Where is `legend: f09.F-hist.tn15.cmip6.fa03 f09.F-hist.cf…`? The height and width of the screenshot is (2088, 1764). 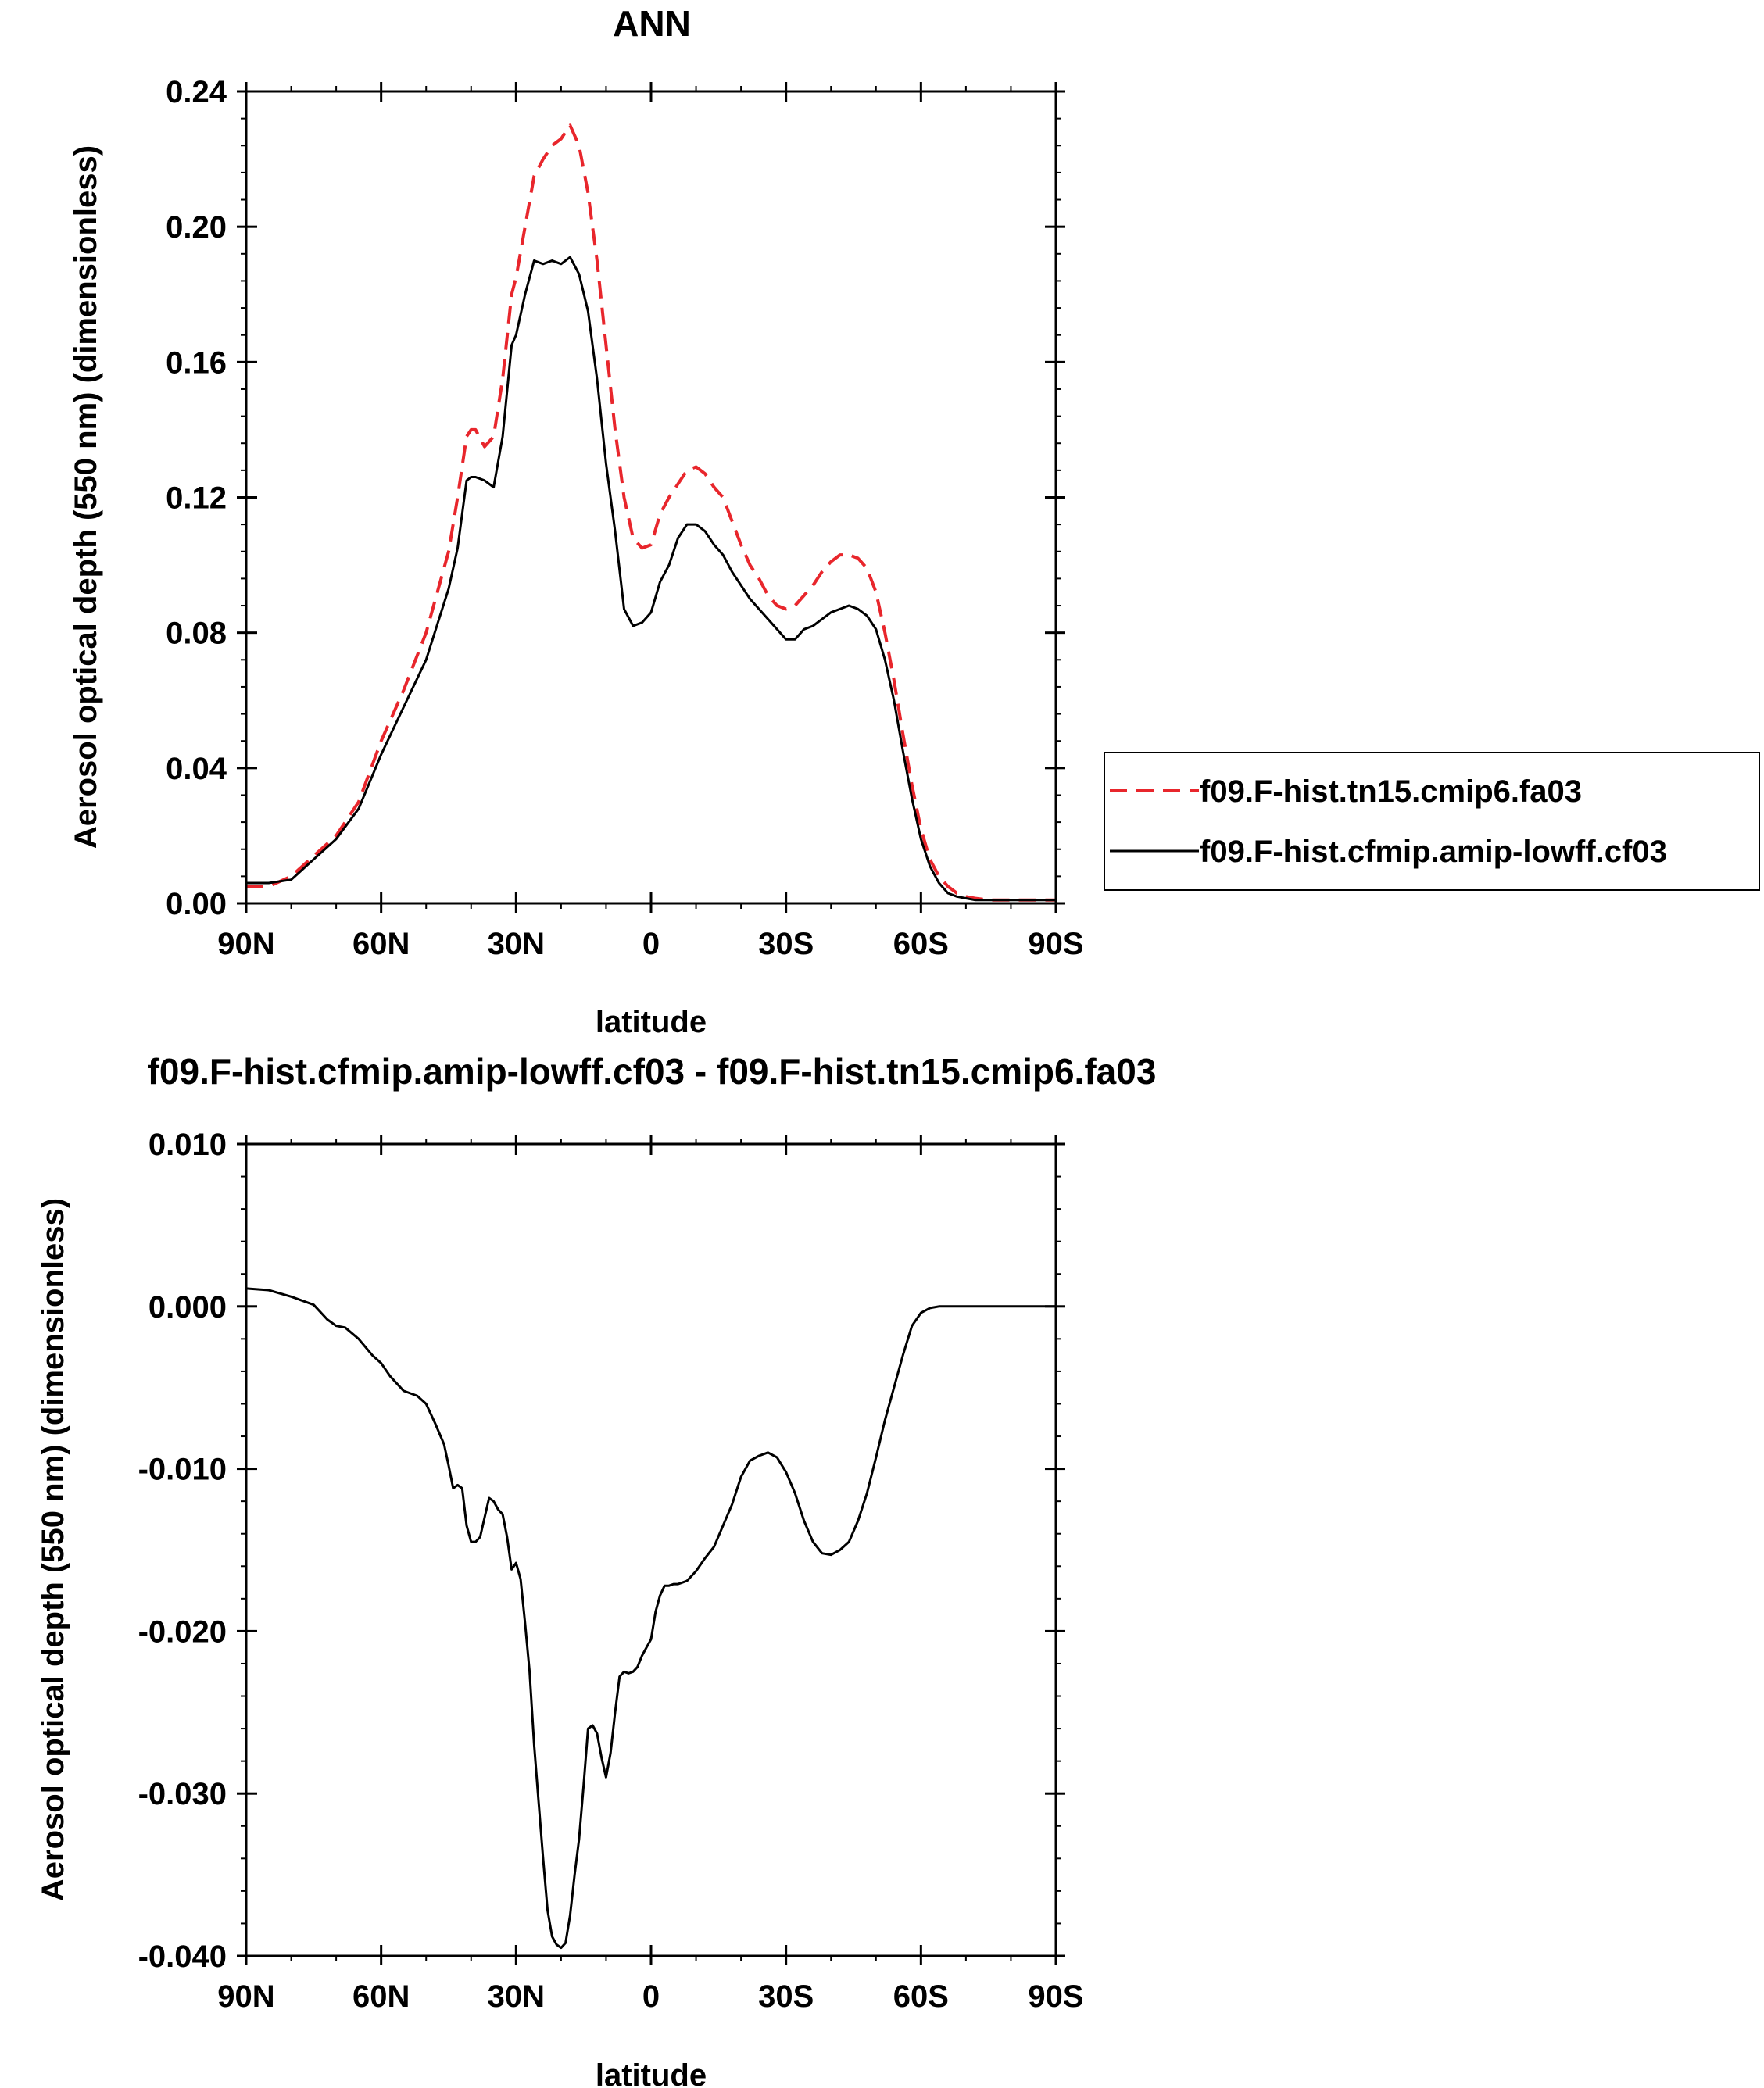 legend: f09.F-hist.tn15.cmip6.fa03 f09.F-hist.cf… is located at coordinates (1432, 821).